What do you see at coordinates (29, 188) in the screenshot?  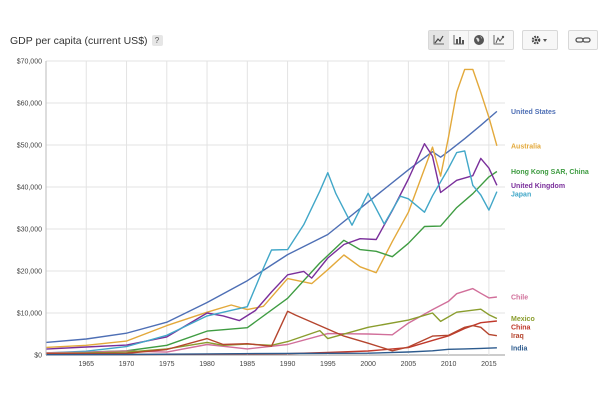 I see `y-tick-label: $40,000` at bounding box center [29, 188].